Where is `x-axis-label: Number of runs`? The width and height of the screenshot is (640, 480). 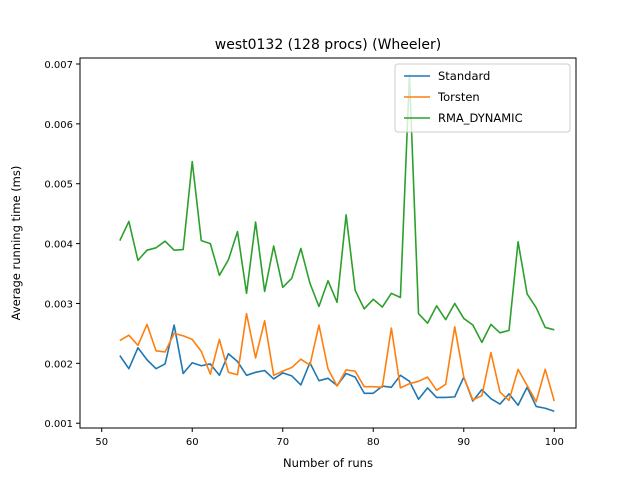
x-axis-label: Number of runs is located at coordinates (328, 463).